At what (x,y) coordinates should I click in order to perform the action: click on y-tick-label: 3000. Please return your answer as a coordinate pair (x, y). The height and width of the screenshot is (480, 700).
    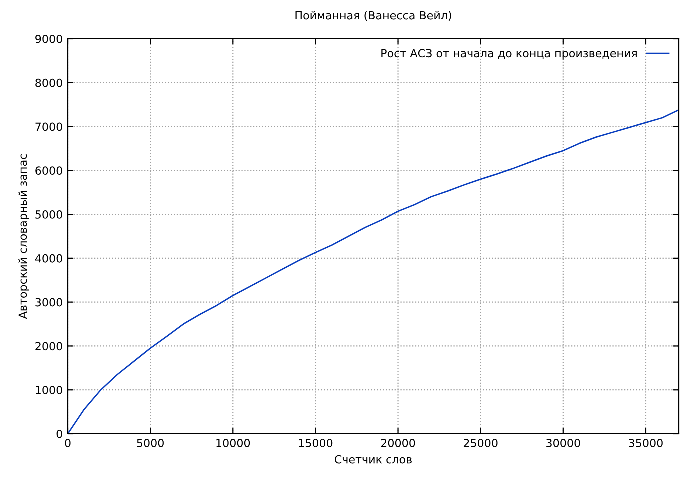
    Looking at the image, I should click on (49, 302).